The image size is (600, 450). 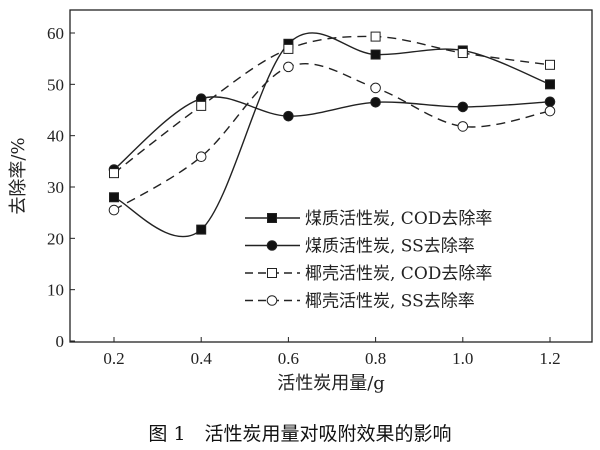 What do you see at coordinates (462, 358) in the screenshot?
I see `x-tick-label: 1.0` at bounding box center [462, 358].